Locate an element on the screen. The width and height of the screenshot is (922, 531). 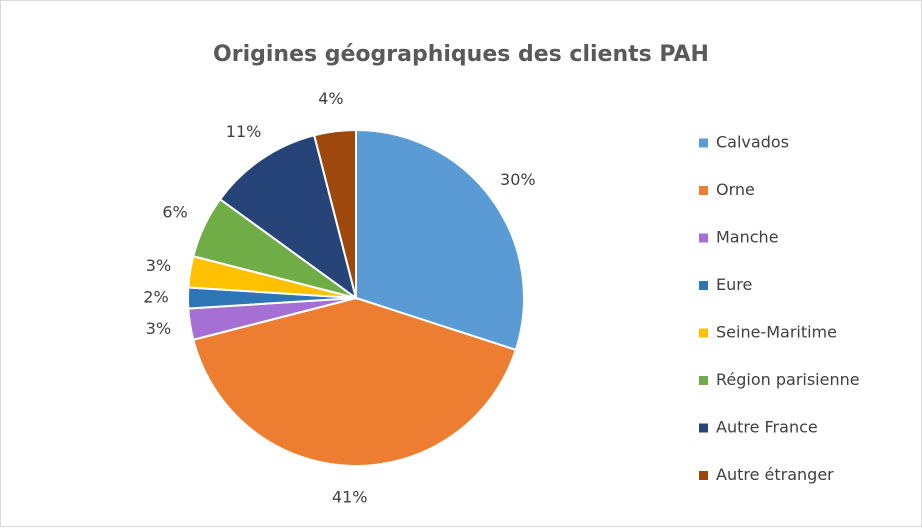
data-label: 41% is located at coordinates (350, 496).